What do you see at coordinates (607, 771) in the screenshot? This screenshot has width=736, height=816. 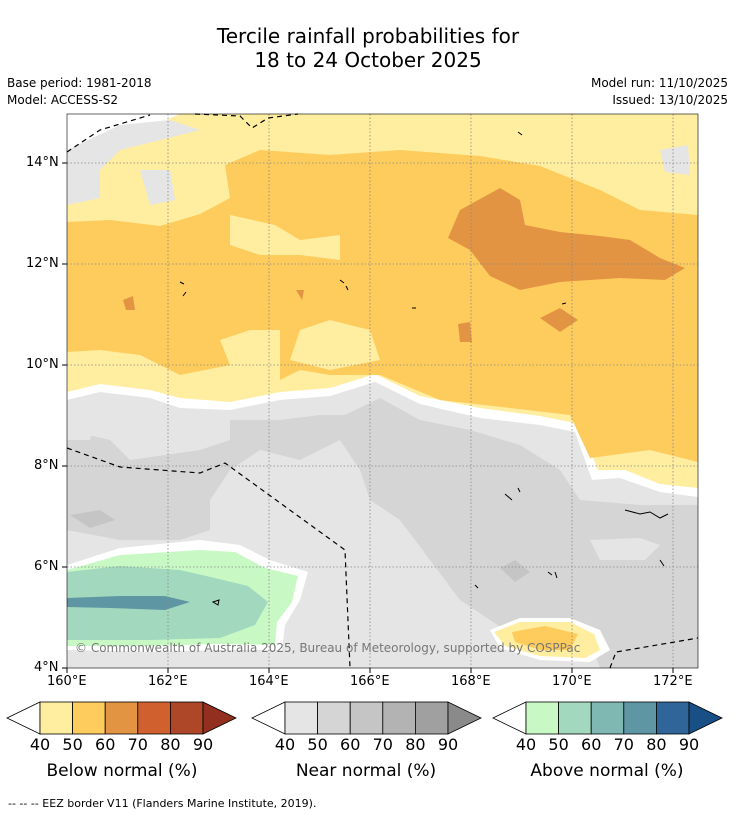 I see `colorbar-title-above: Above normal (%)` at bounding box center [607, 771].